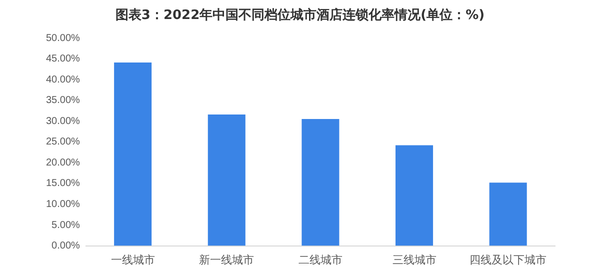 The image size is (600, 279). What do you see at coordinates (63, 100) in the screenshot?
I see `y-tick-label: 35.00%` at bounding box center [63, 100].